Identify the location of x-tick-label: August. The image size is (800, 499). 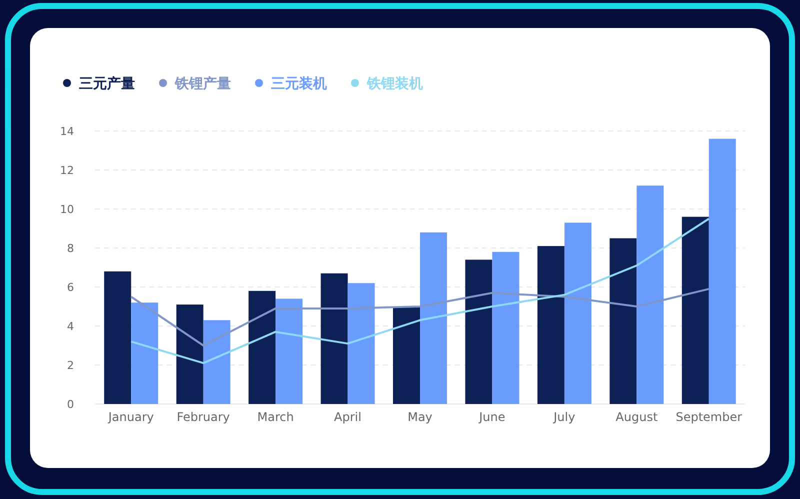
(637, 417).